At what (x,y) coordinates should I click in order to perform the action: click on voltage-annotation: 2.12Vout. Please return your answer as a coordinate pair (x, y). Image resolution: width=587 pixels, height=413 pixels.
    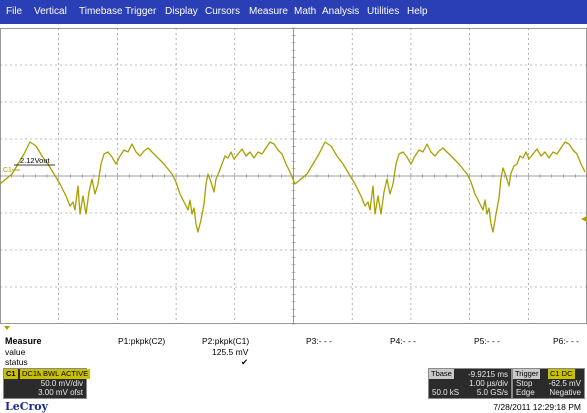
    Looking at the image, I should click on (35, 160).